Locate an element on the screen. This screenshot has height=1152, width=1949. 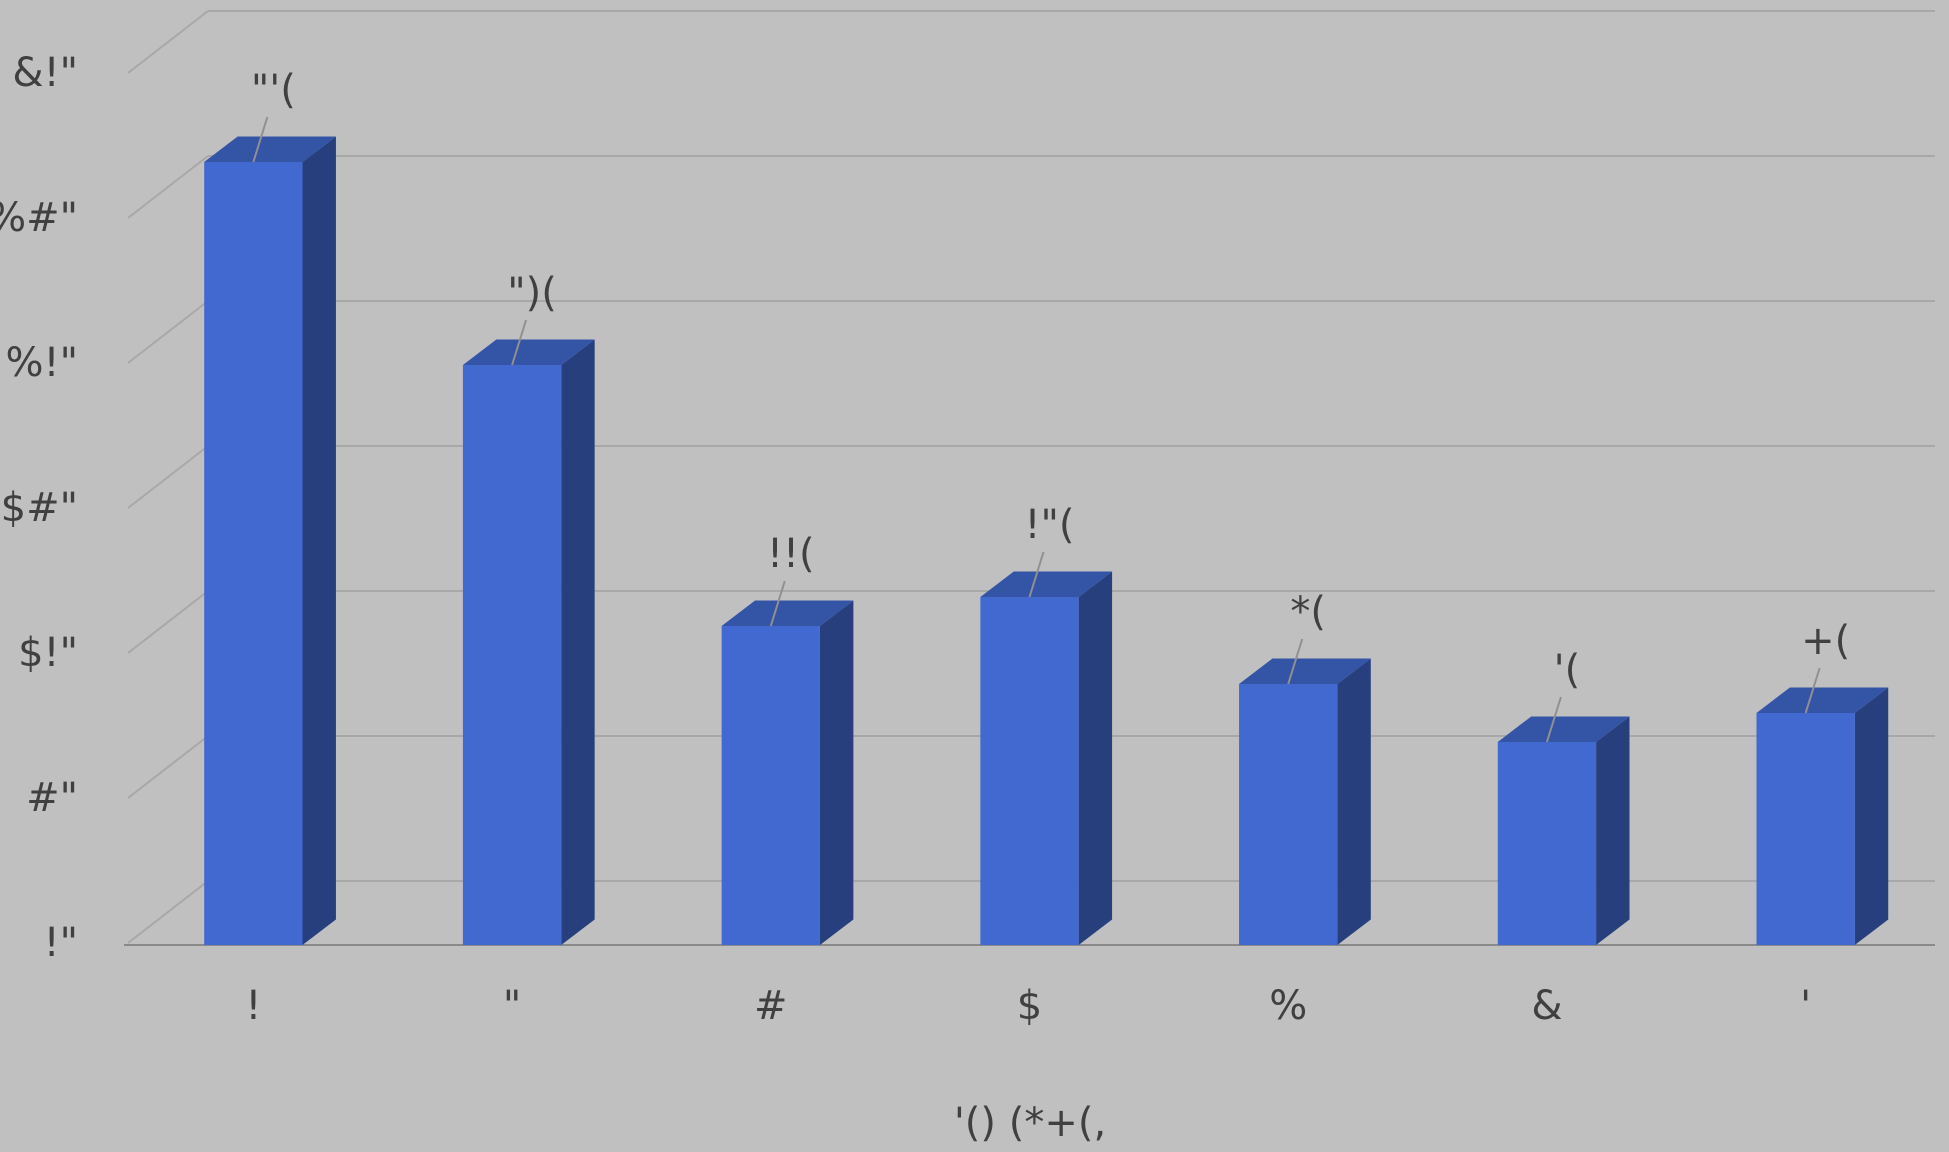
x-tick-label: " is located at coordinates (512, 1006).